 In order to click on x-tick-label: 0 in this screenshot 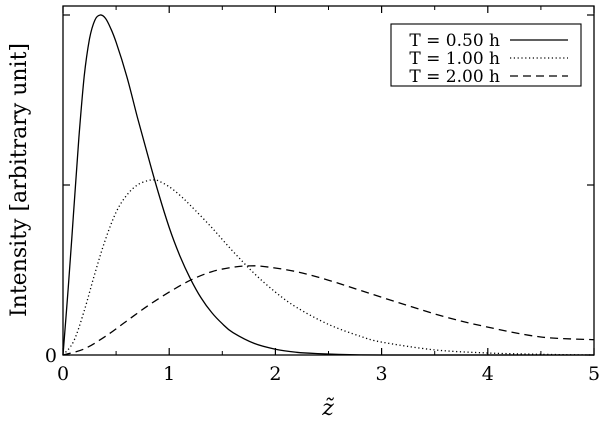, I will do `click(63, 374)`.